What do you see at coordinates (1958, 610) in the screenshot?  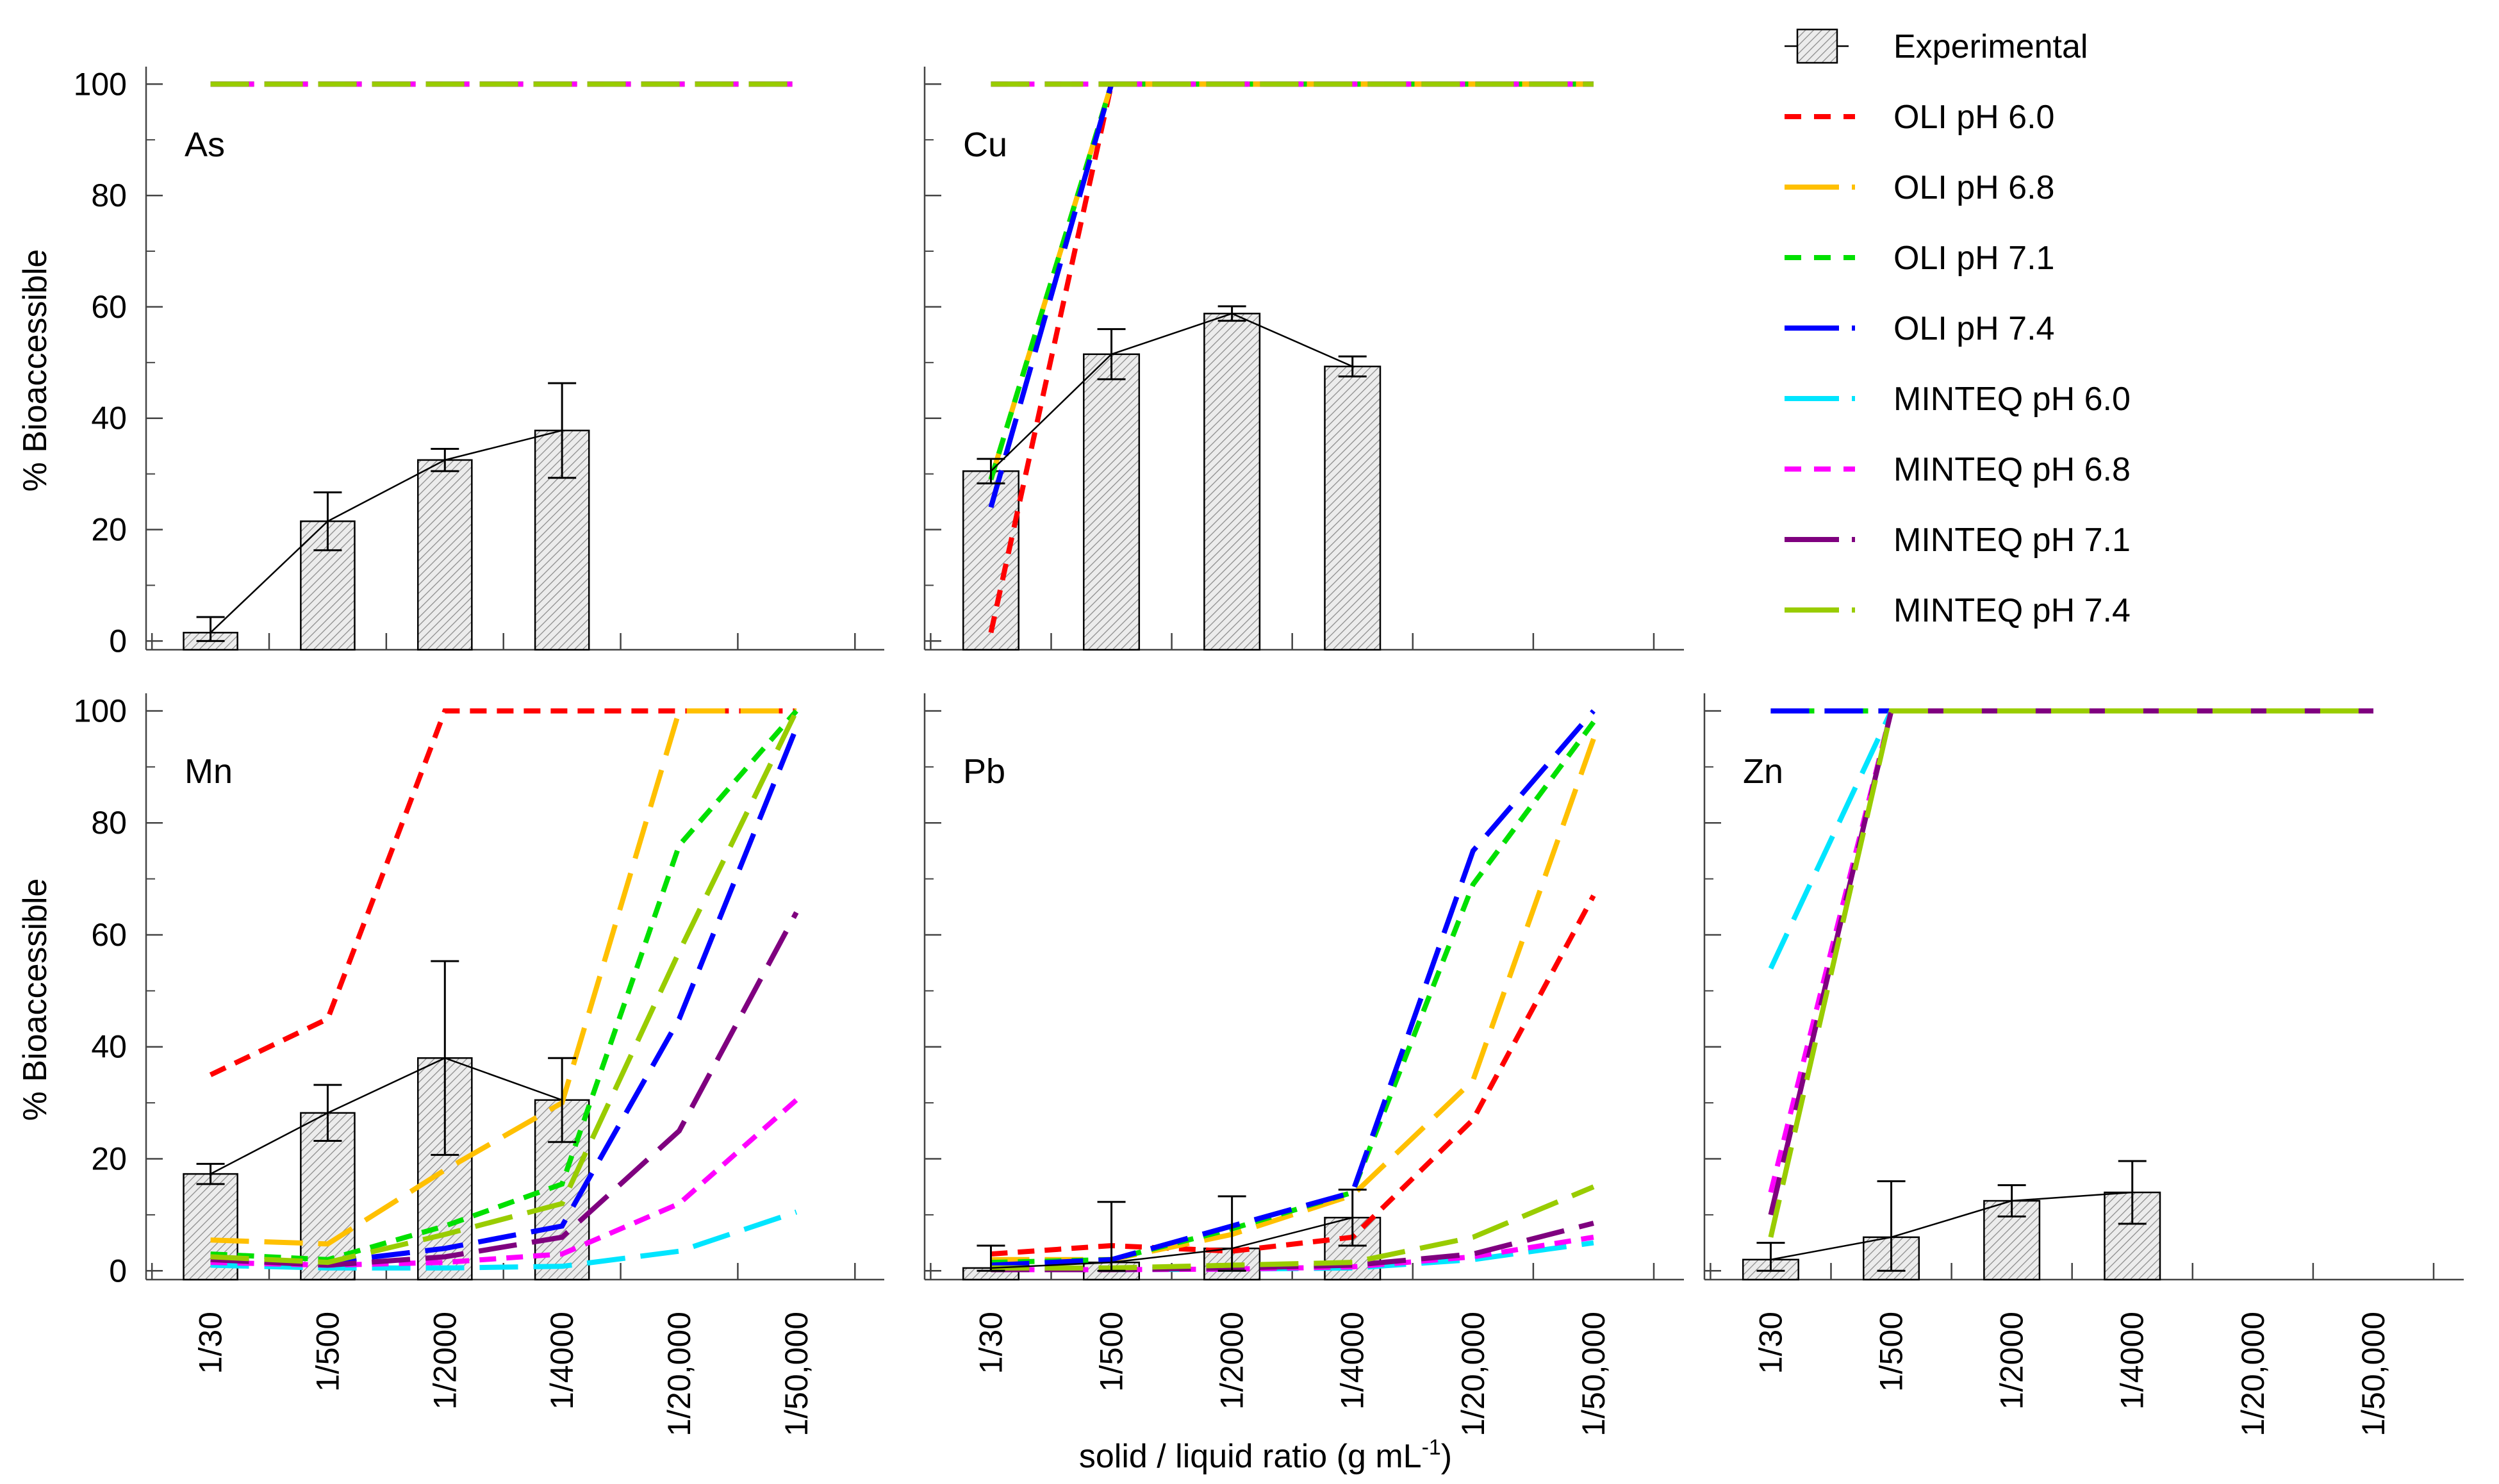 I see `legend-entry-min74: MINTEQ pH 7.4` at bounding box center [1958, 610].